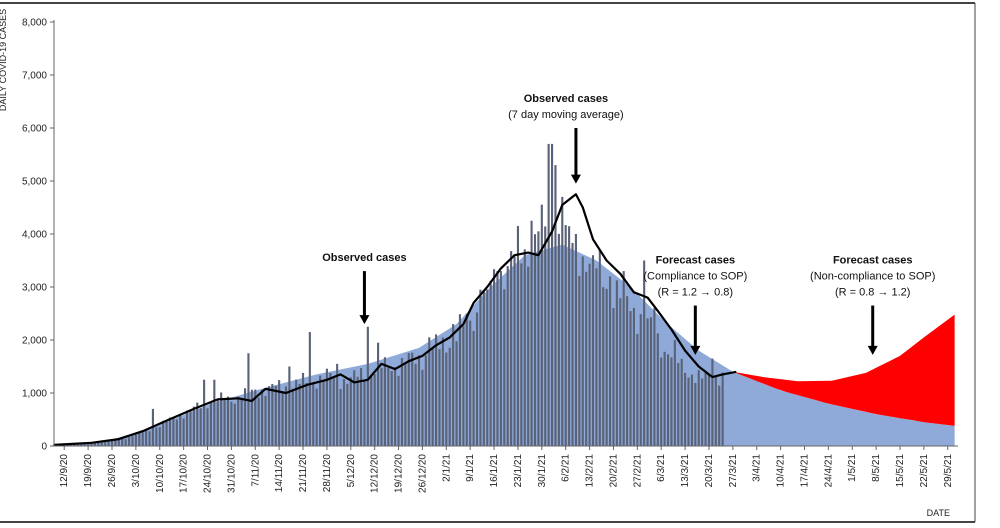  Describe the element at coordinates (518, 471) in the screenshot. I see `x-tick-label: 23/1/21` at that location.